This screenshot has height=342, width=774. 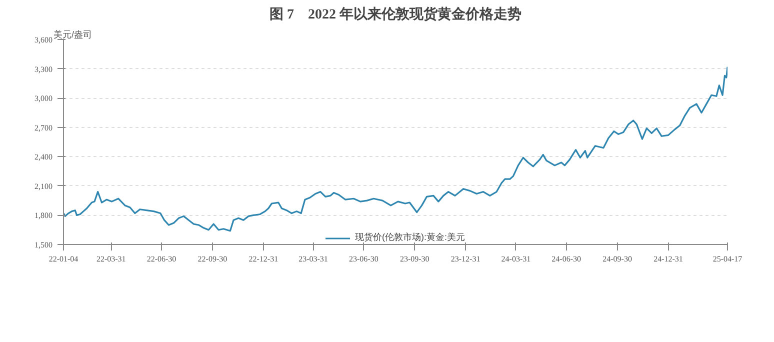 I want to click on chart-title: 图 7 2022 年以来伦敦现货黄金价格走势, so click(x=396, y=14).